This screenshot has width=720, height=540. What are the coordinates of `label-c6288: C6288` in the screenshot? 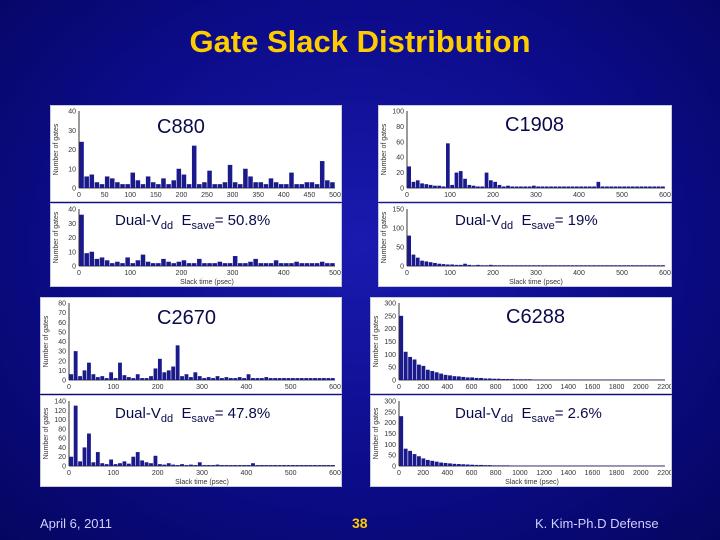 It's located at (535, 317).